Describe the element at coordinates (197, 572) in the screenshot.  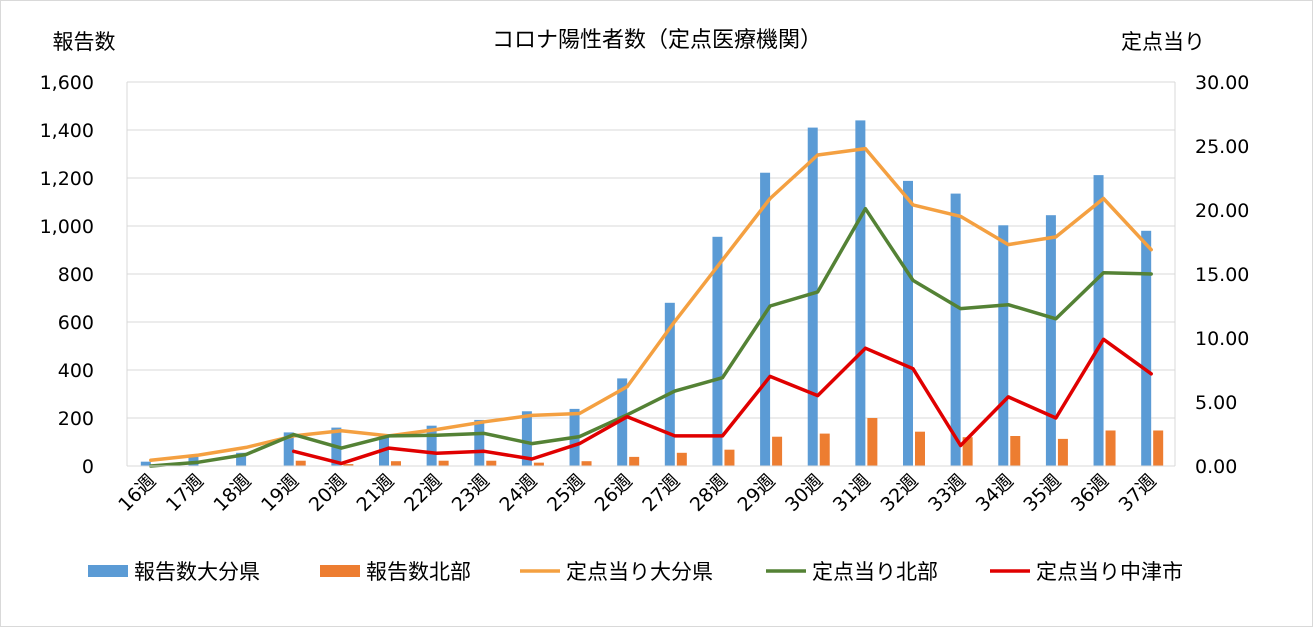
I see `legend-label: 報告数大分県` at that location.